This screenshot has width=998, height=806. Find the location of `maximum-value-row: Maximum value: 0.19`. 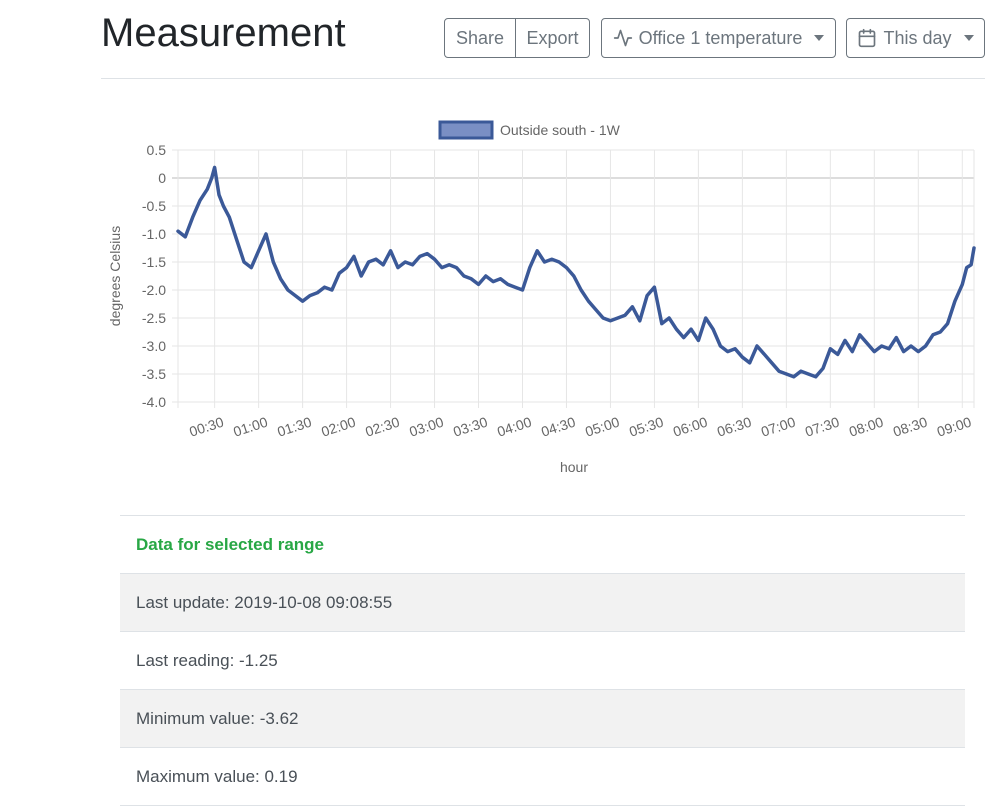

maximum-value-row: Maximum value: 0.19 is located at coordinates (542, 777).